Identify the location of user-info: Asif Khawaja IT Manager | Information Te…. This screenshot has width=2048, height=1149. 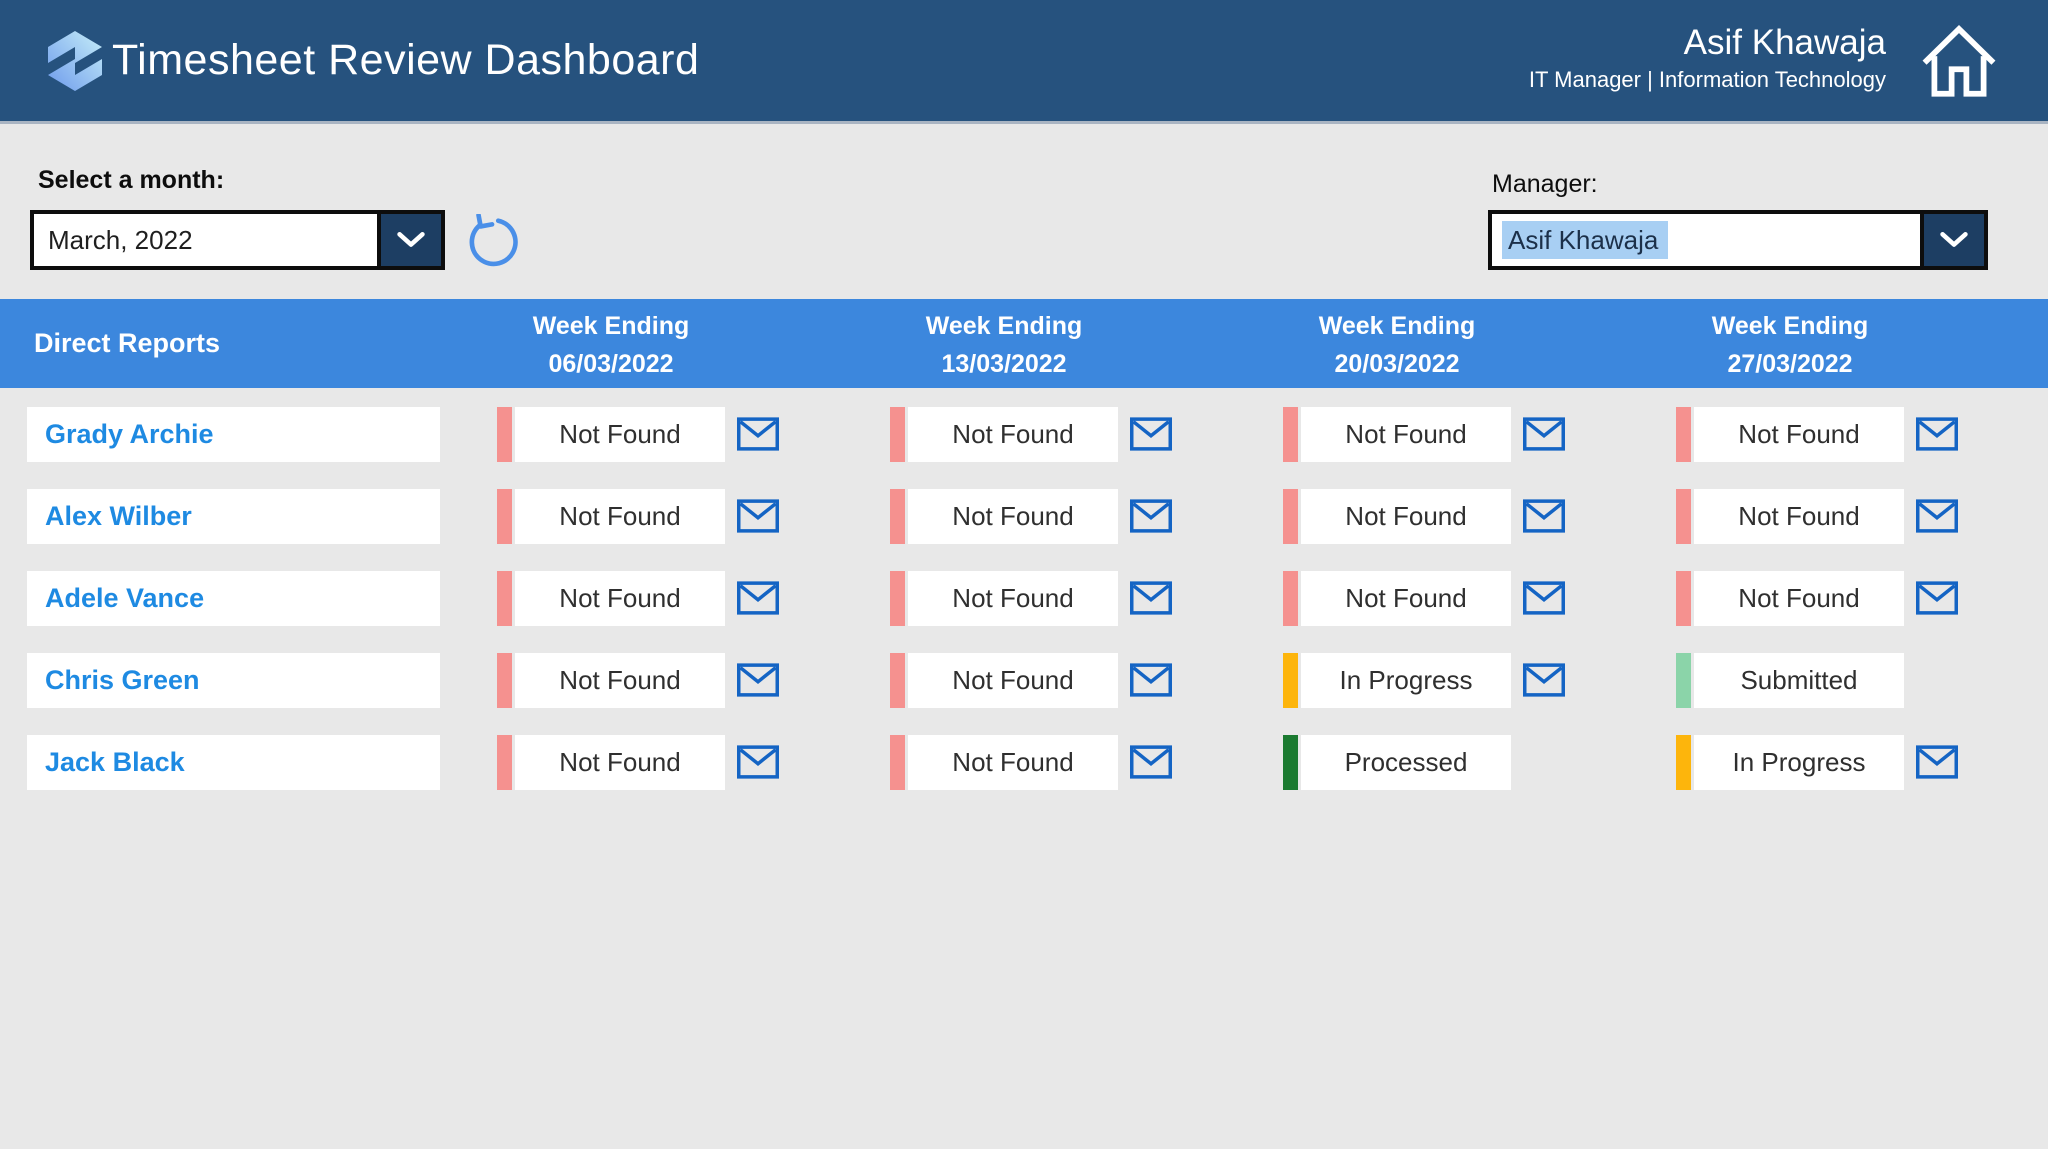
(1707, 59).